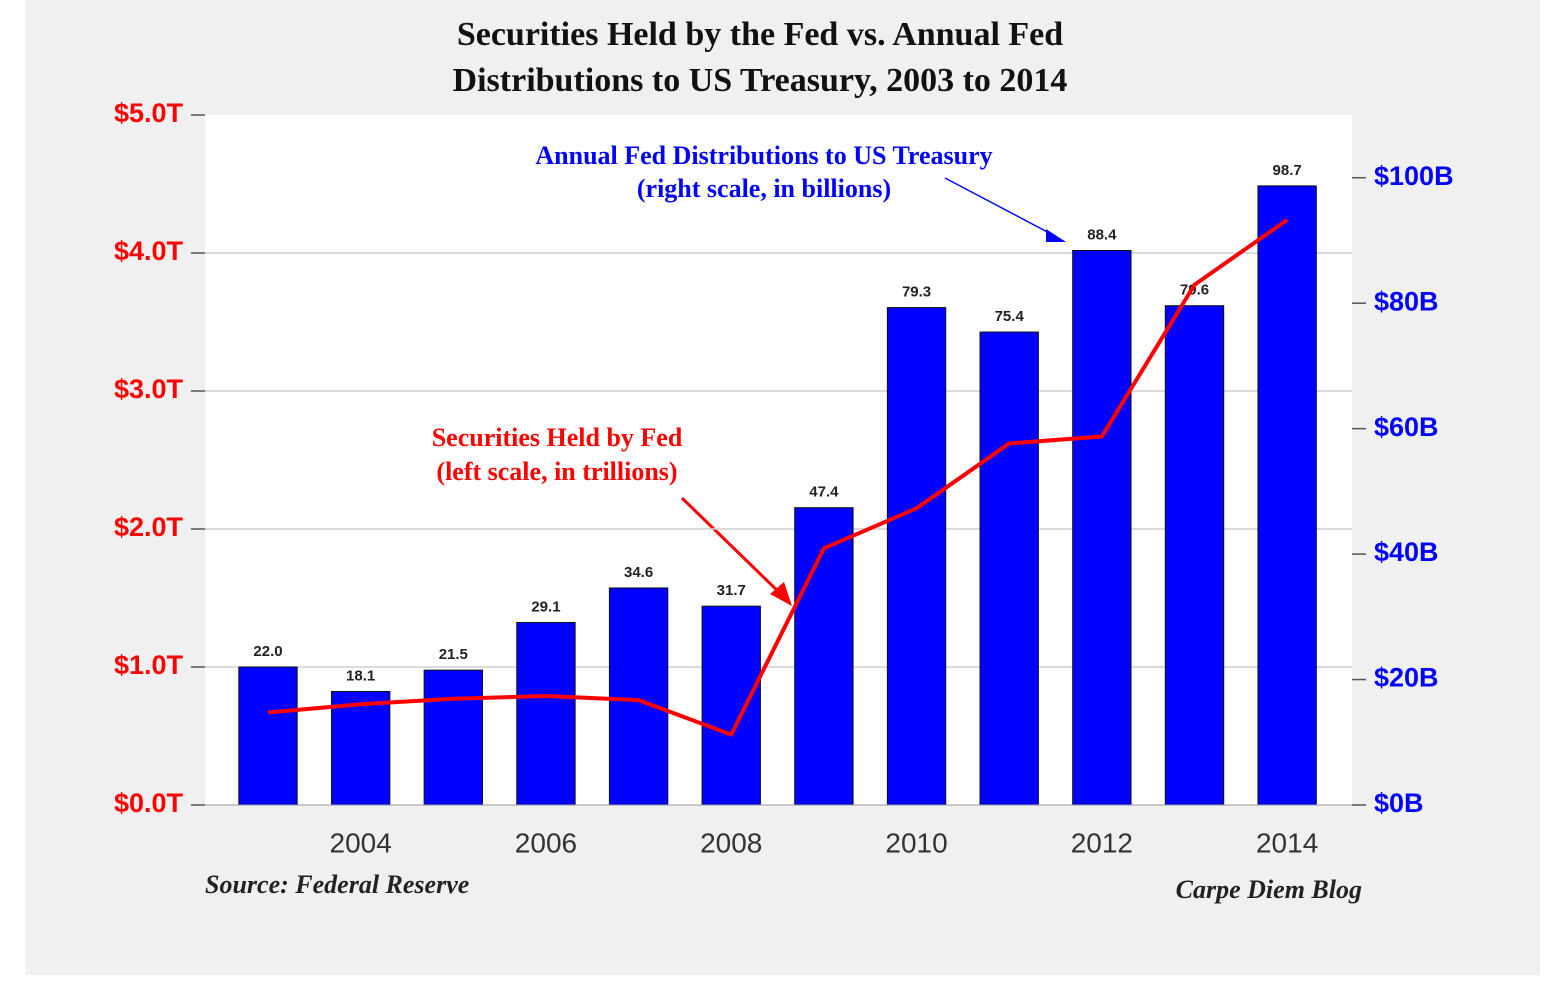  What do you see at coordinates (1102, 234) in the screenshot?
I see `value-label: 88.4` at bounding box center [1102, 234].